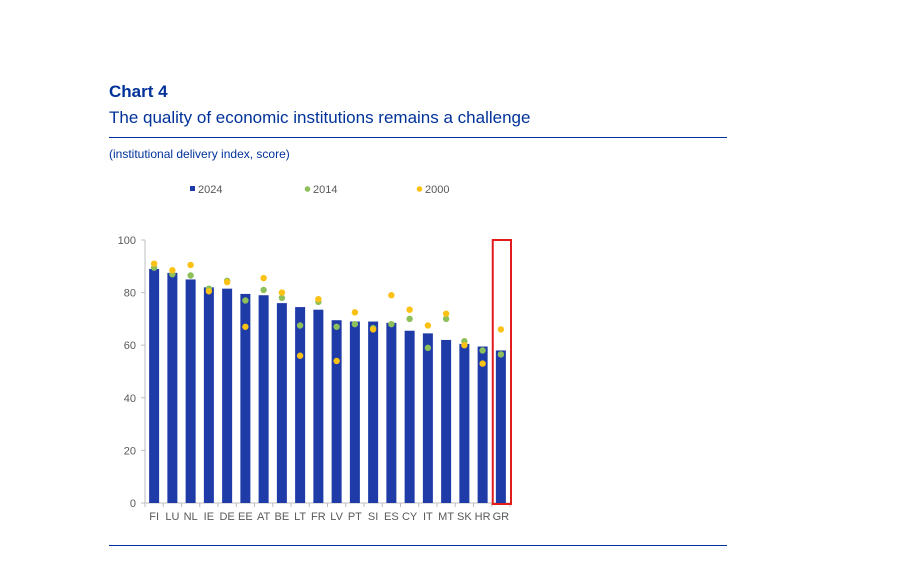 The image size is (915, 568). What do you see at coordinates (318, 299) in the screenshot?
I see `dot-2000-FR` at bounding box center [318, 299].